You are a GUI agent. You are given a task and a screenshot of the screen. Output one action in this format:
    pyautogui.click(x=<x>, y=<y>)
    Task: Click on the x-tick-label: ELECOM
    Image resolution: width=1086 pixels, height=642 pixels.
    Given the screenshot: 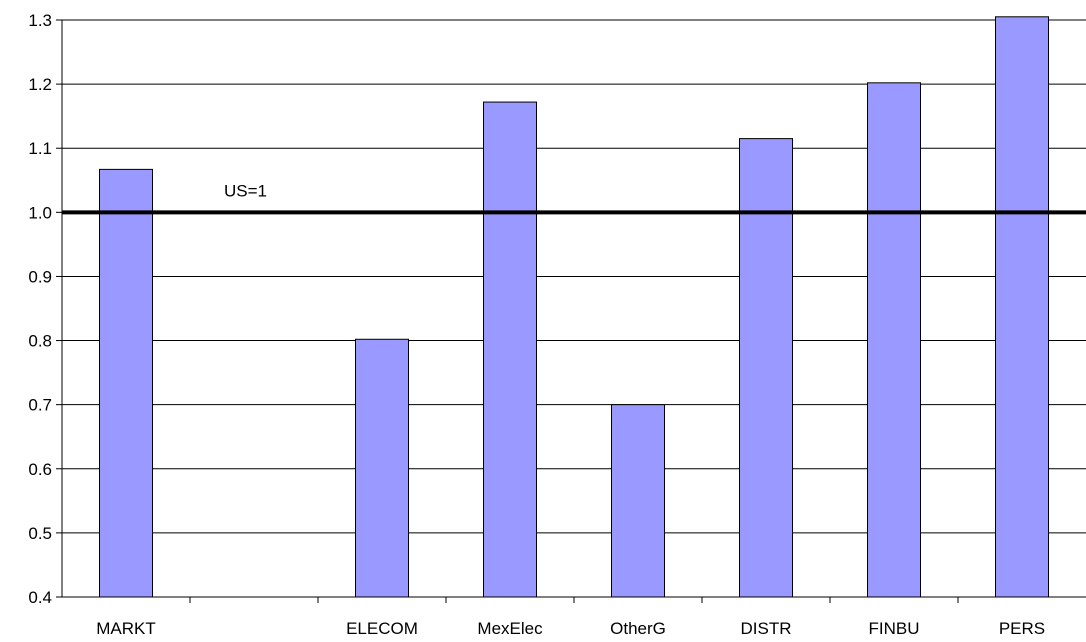 What is the action you would take?
    pyautogui.click(x=382, y=628)
    